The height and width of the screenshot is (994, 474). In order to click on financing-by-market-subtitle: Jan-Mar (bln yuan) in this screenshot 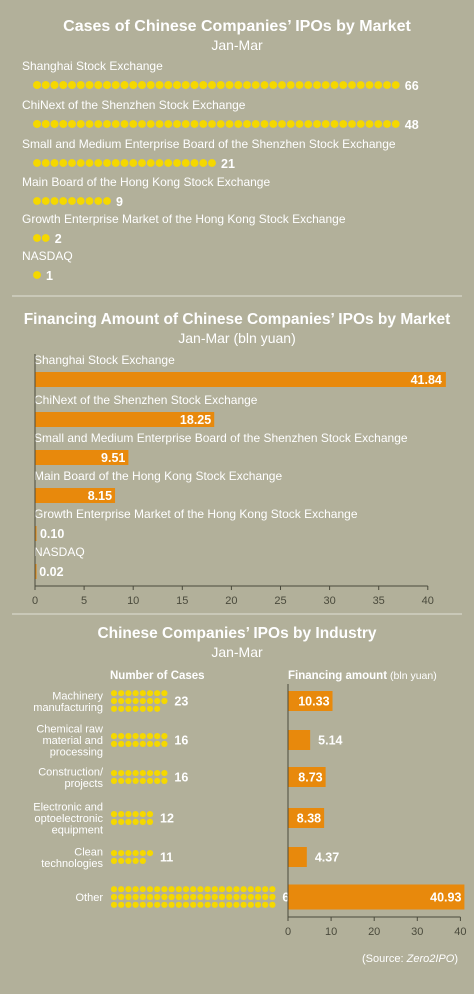, I will do `click(237, 338)`.